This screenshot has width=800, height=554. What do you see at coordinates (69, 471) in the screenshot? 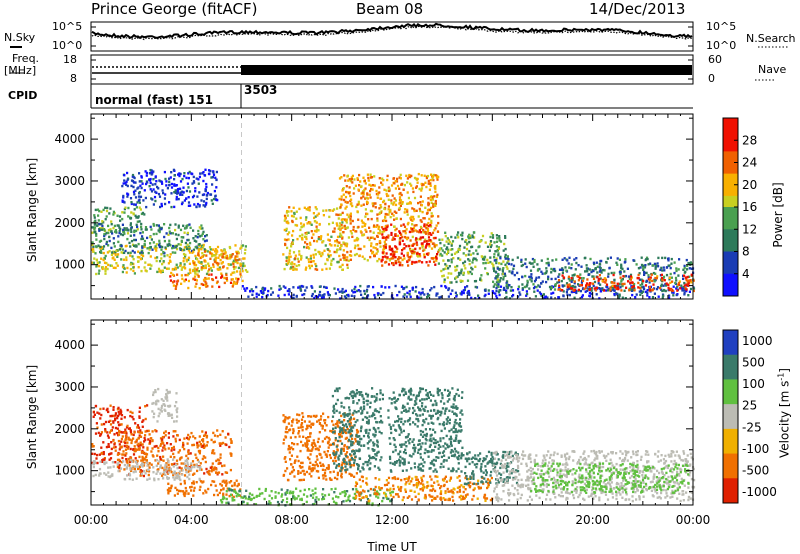
I see `velocity-ytick-label: 1000` at bounding box center [69, 471].